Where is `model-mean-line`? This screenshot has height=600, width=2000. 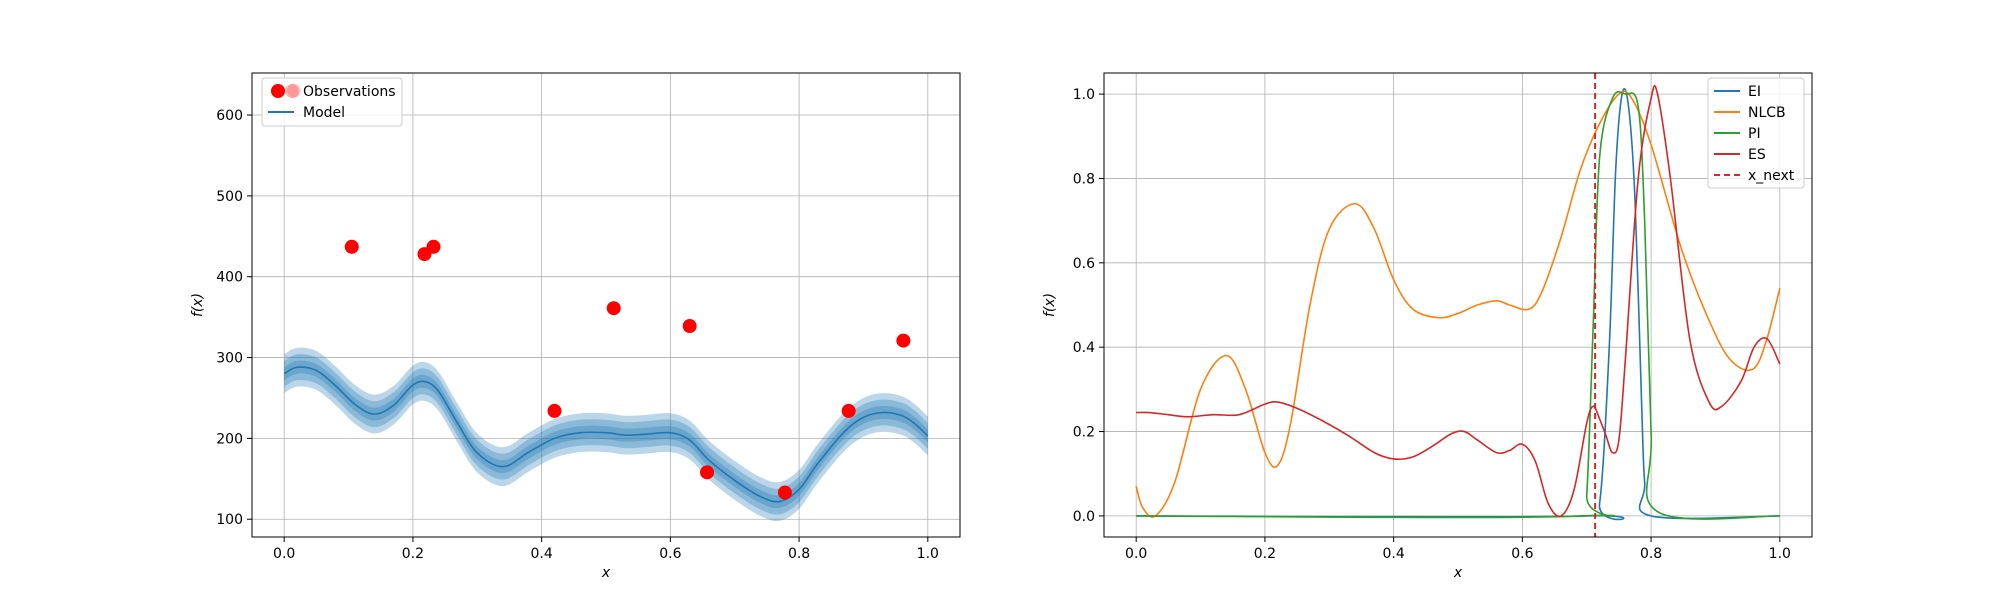 model-mean-line is located at coordinates (606, 434).